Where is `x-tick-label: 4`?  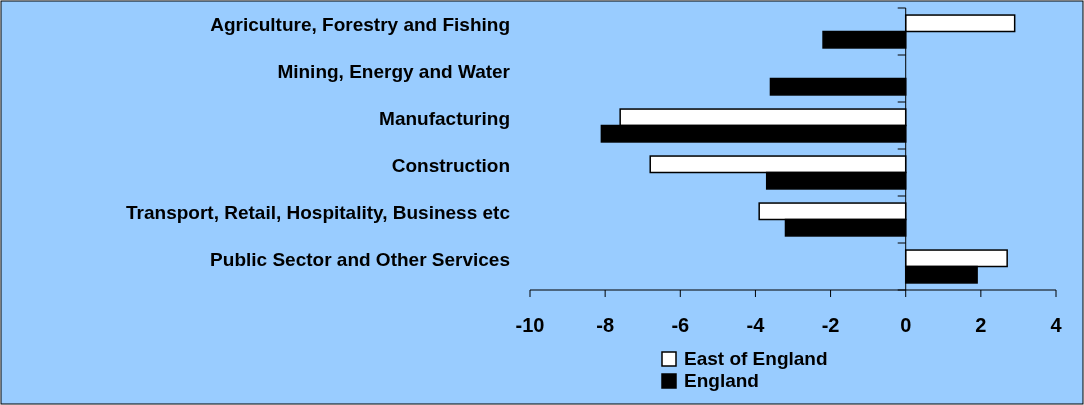 x-tick-label: 4 is located at coordinates (1056, 325).